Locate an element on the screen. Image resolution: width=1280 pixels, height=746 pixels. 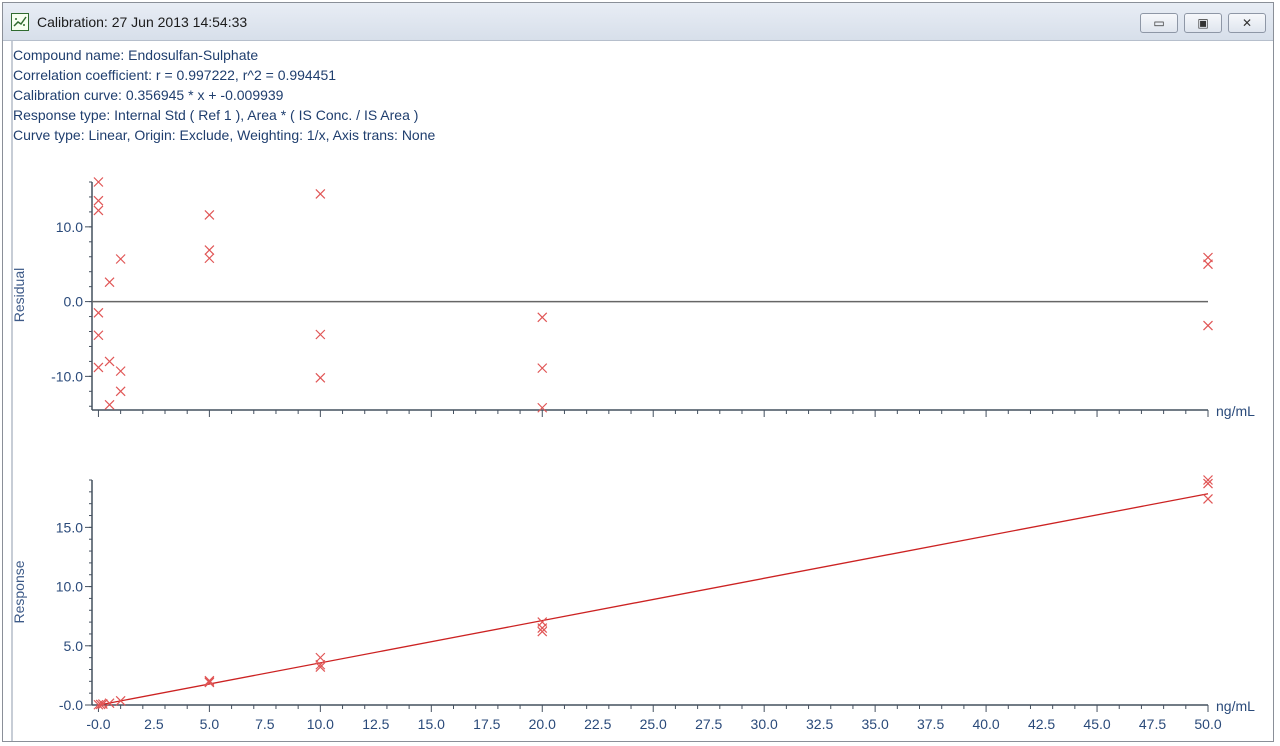
restore-button: ▣ is located at coordinates (1203, 23).